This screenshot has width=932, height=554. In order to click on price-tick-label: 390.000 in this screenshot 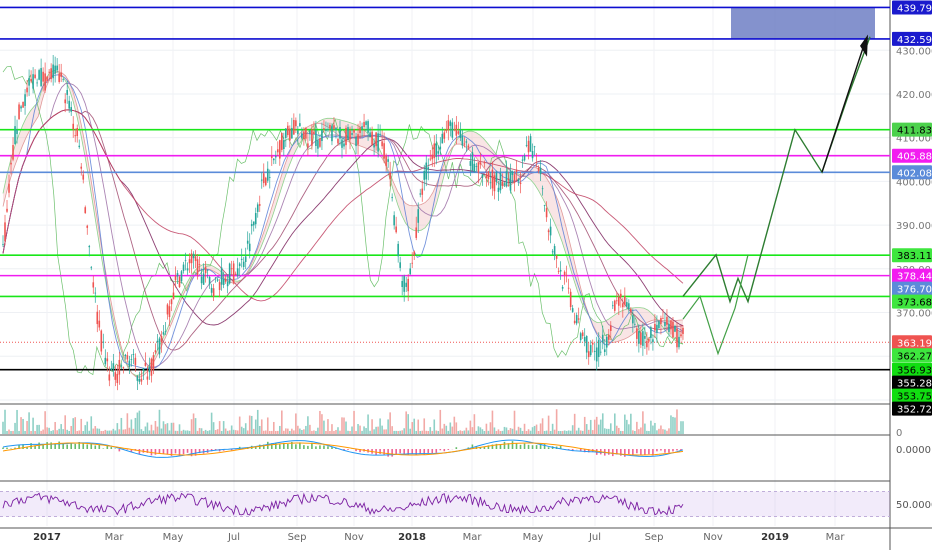, I will do `click(914, 226)`.